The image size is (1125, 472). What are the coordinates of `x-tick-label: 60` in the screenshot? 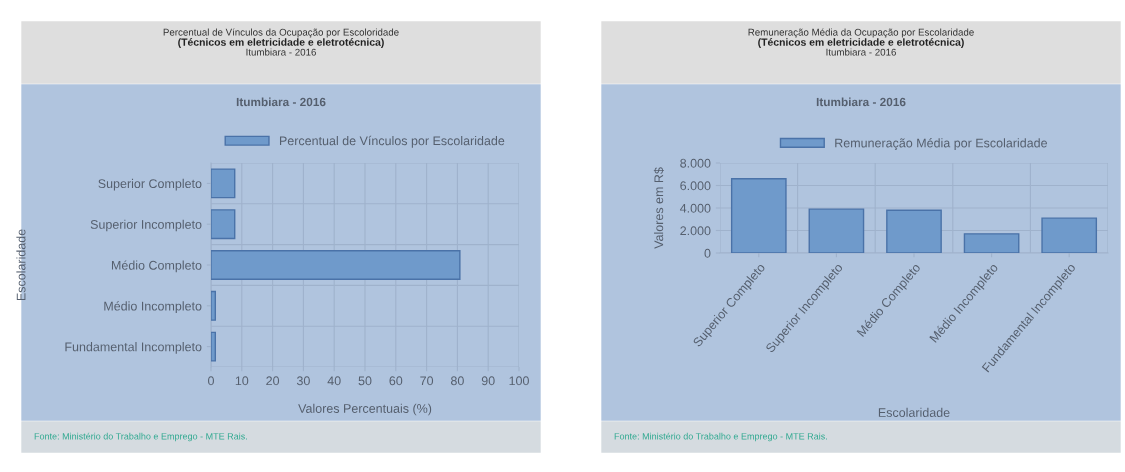 It's located at (396, 381).